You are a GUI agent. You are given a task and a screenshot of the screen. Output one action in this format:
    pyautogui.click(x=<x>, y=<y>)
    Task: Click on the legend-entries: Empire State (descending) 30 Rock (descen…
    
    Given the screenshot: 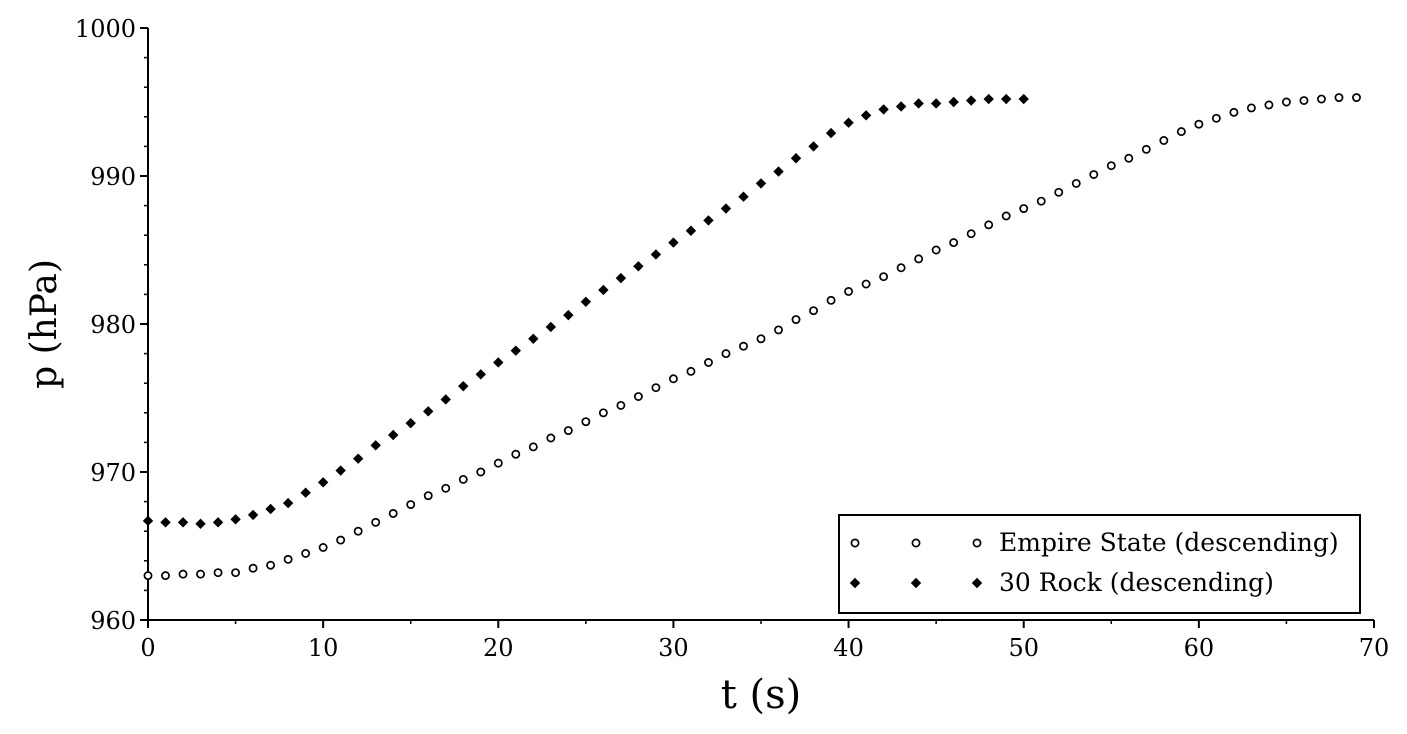 What is the action you would take?
    pyautogui.click(x=1094, y=562)
    